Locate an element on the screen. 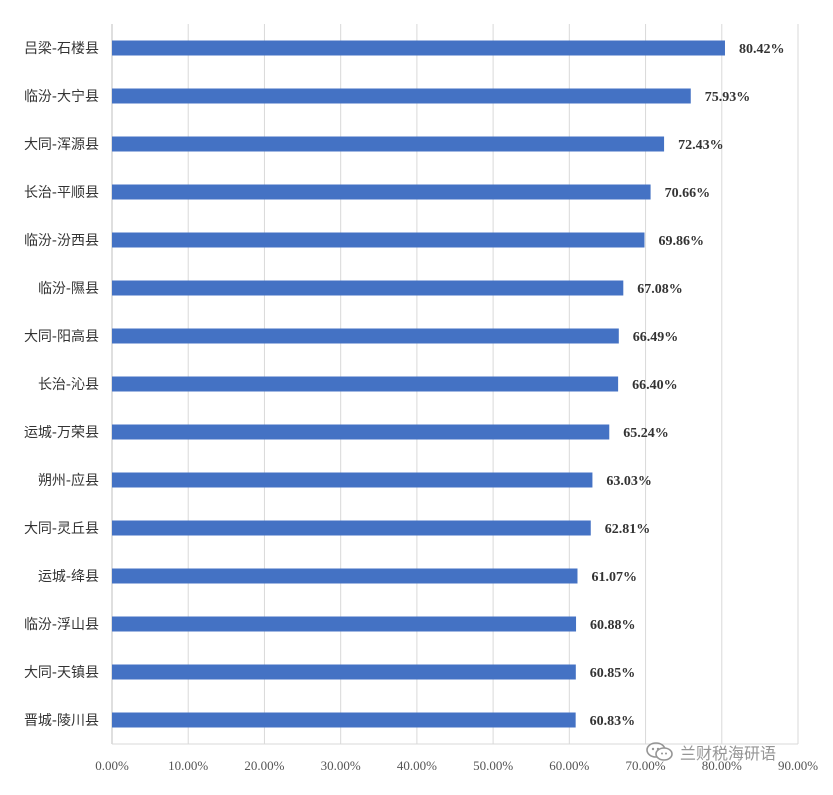  category-label: 临汾-浮山县 is located at coordinates (61, 625).